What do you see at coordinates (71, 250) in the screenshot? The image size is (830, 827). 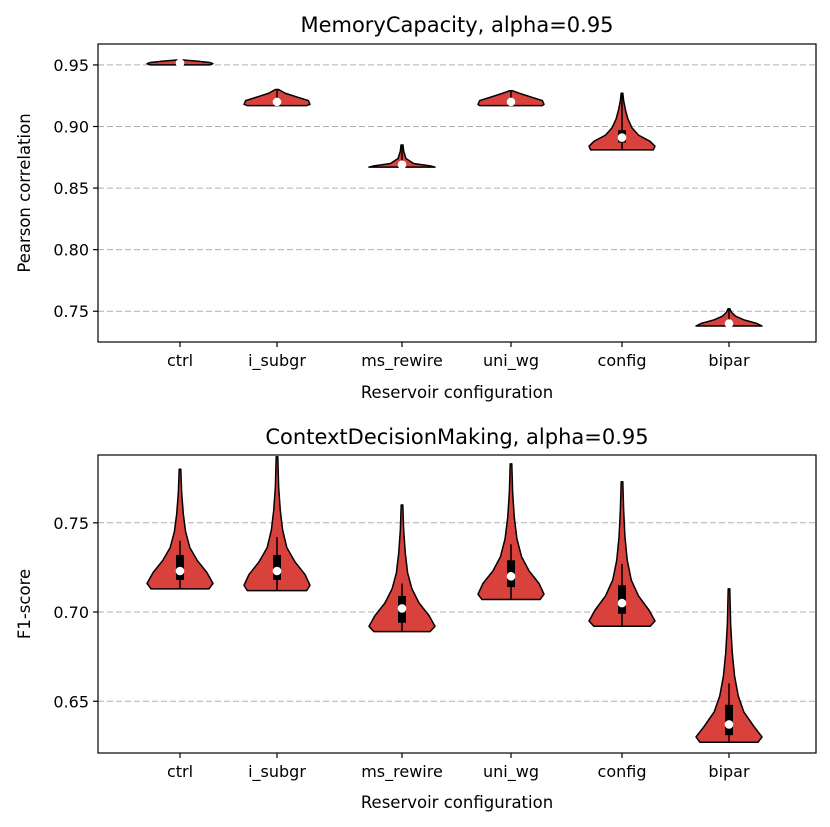 I see `y-tick-label: 0.80` at bounding box center [71, 250].